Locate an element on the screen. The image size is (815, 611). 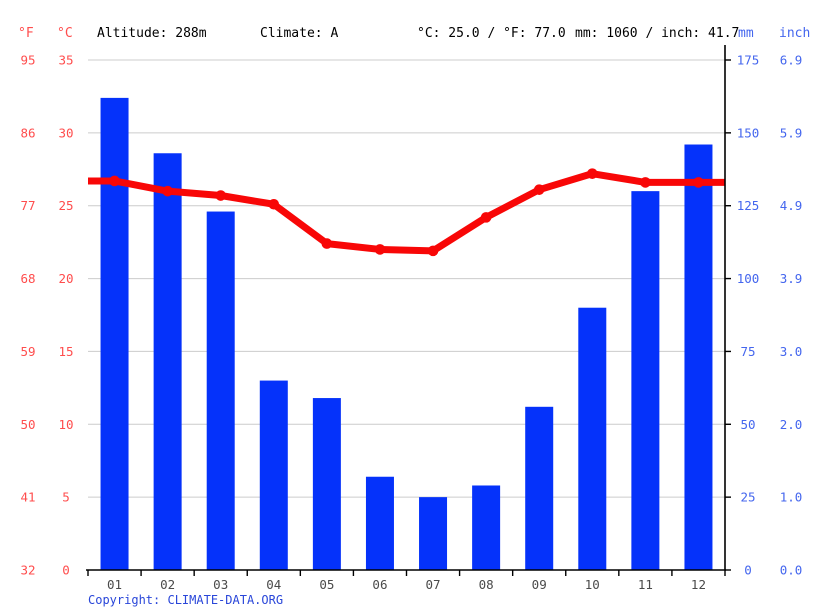
left-axis-label-c: 0 is located at coordinates (66, 570).